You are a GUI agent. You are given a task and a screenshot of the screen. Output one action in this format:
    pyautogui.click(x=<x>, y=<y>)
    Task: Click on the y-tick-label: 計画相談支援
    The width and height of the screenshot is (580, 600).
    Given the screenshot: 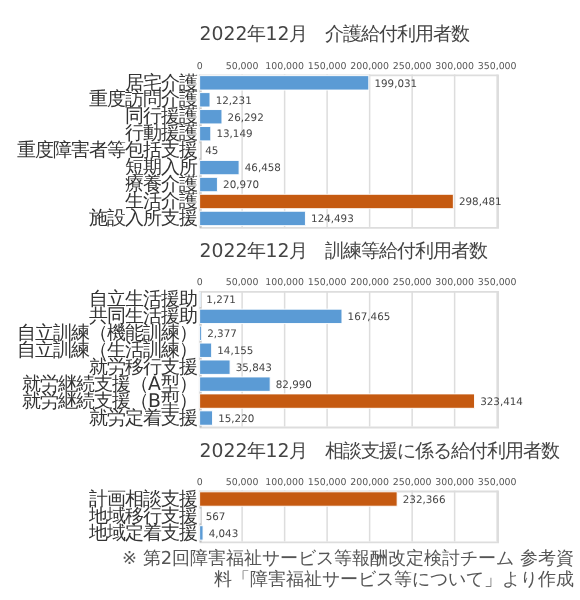 What is the action you would take?
    pyautogui.click(x=142, y=499)
    